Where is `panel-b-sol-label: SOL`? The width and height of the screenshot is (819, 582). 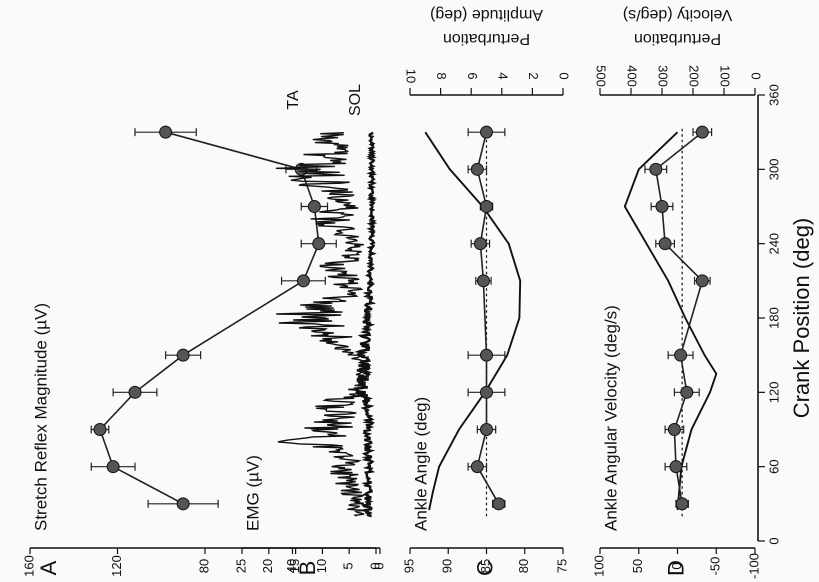
panel-b-sol-label: SOL is located at coordinates (355, 100).